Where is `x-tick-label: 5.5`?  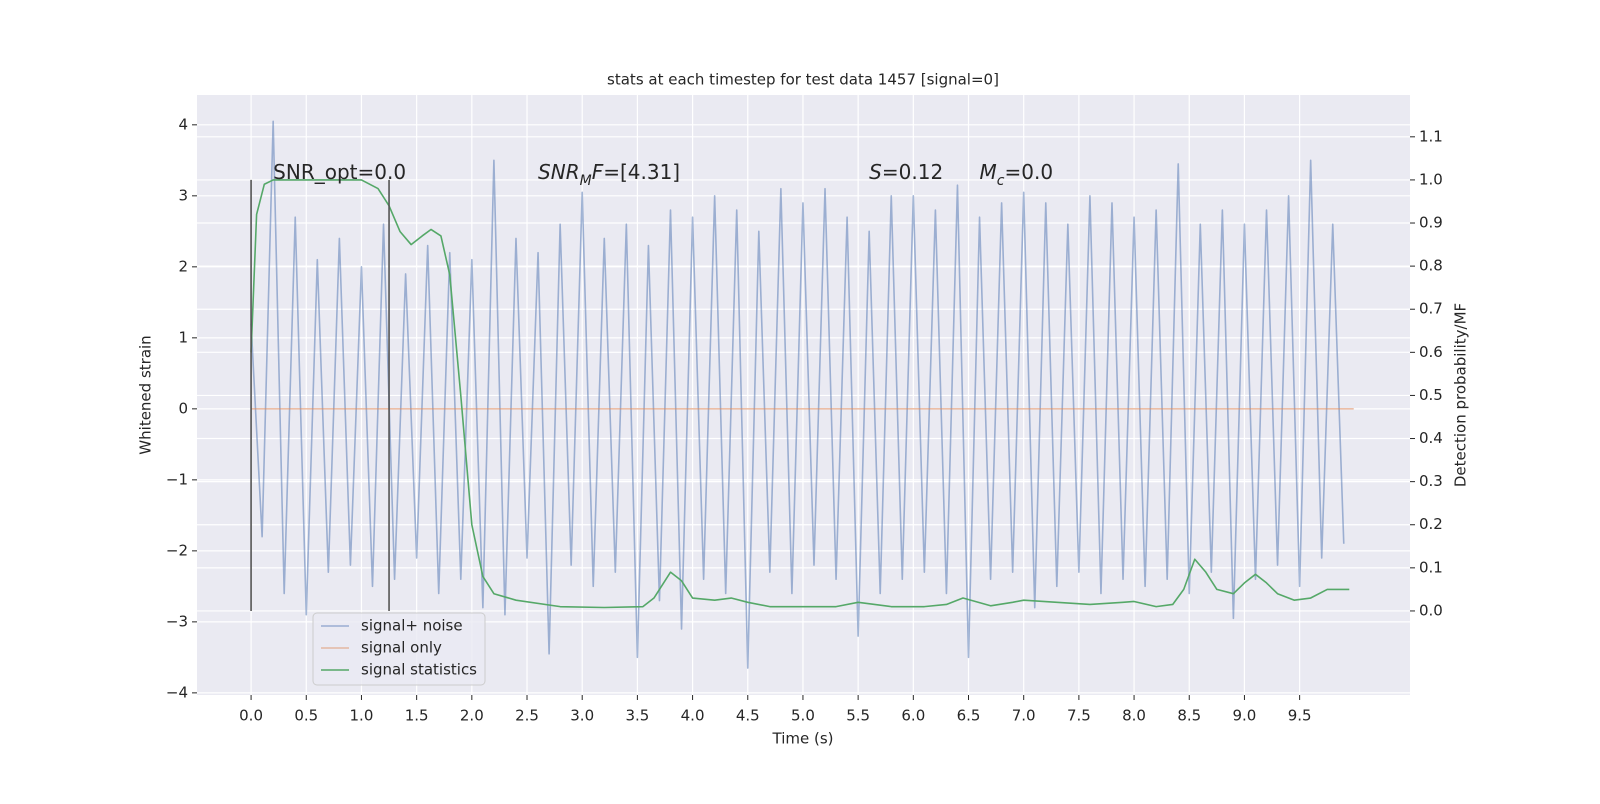 x-tick-label: 5.5 is located at coordinates (858, 716).